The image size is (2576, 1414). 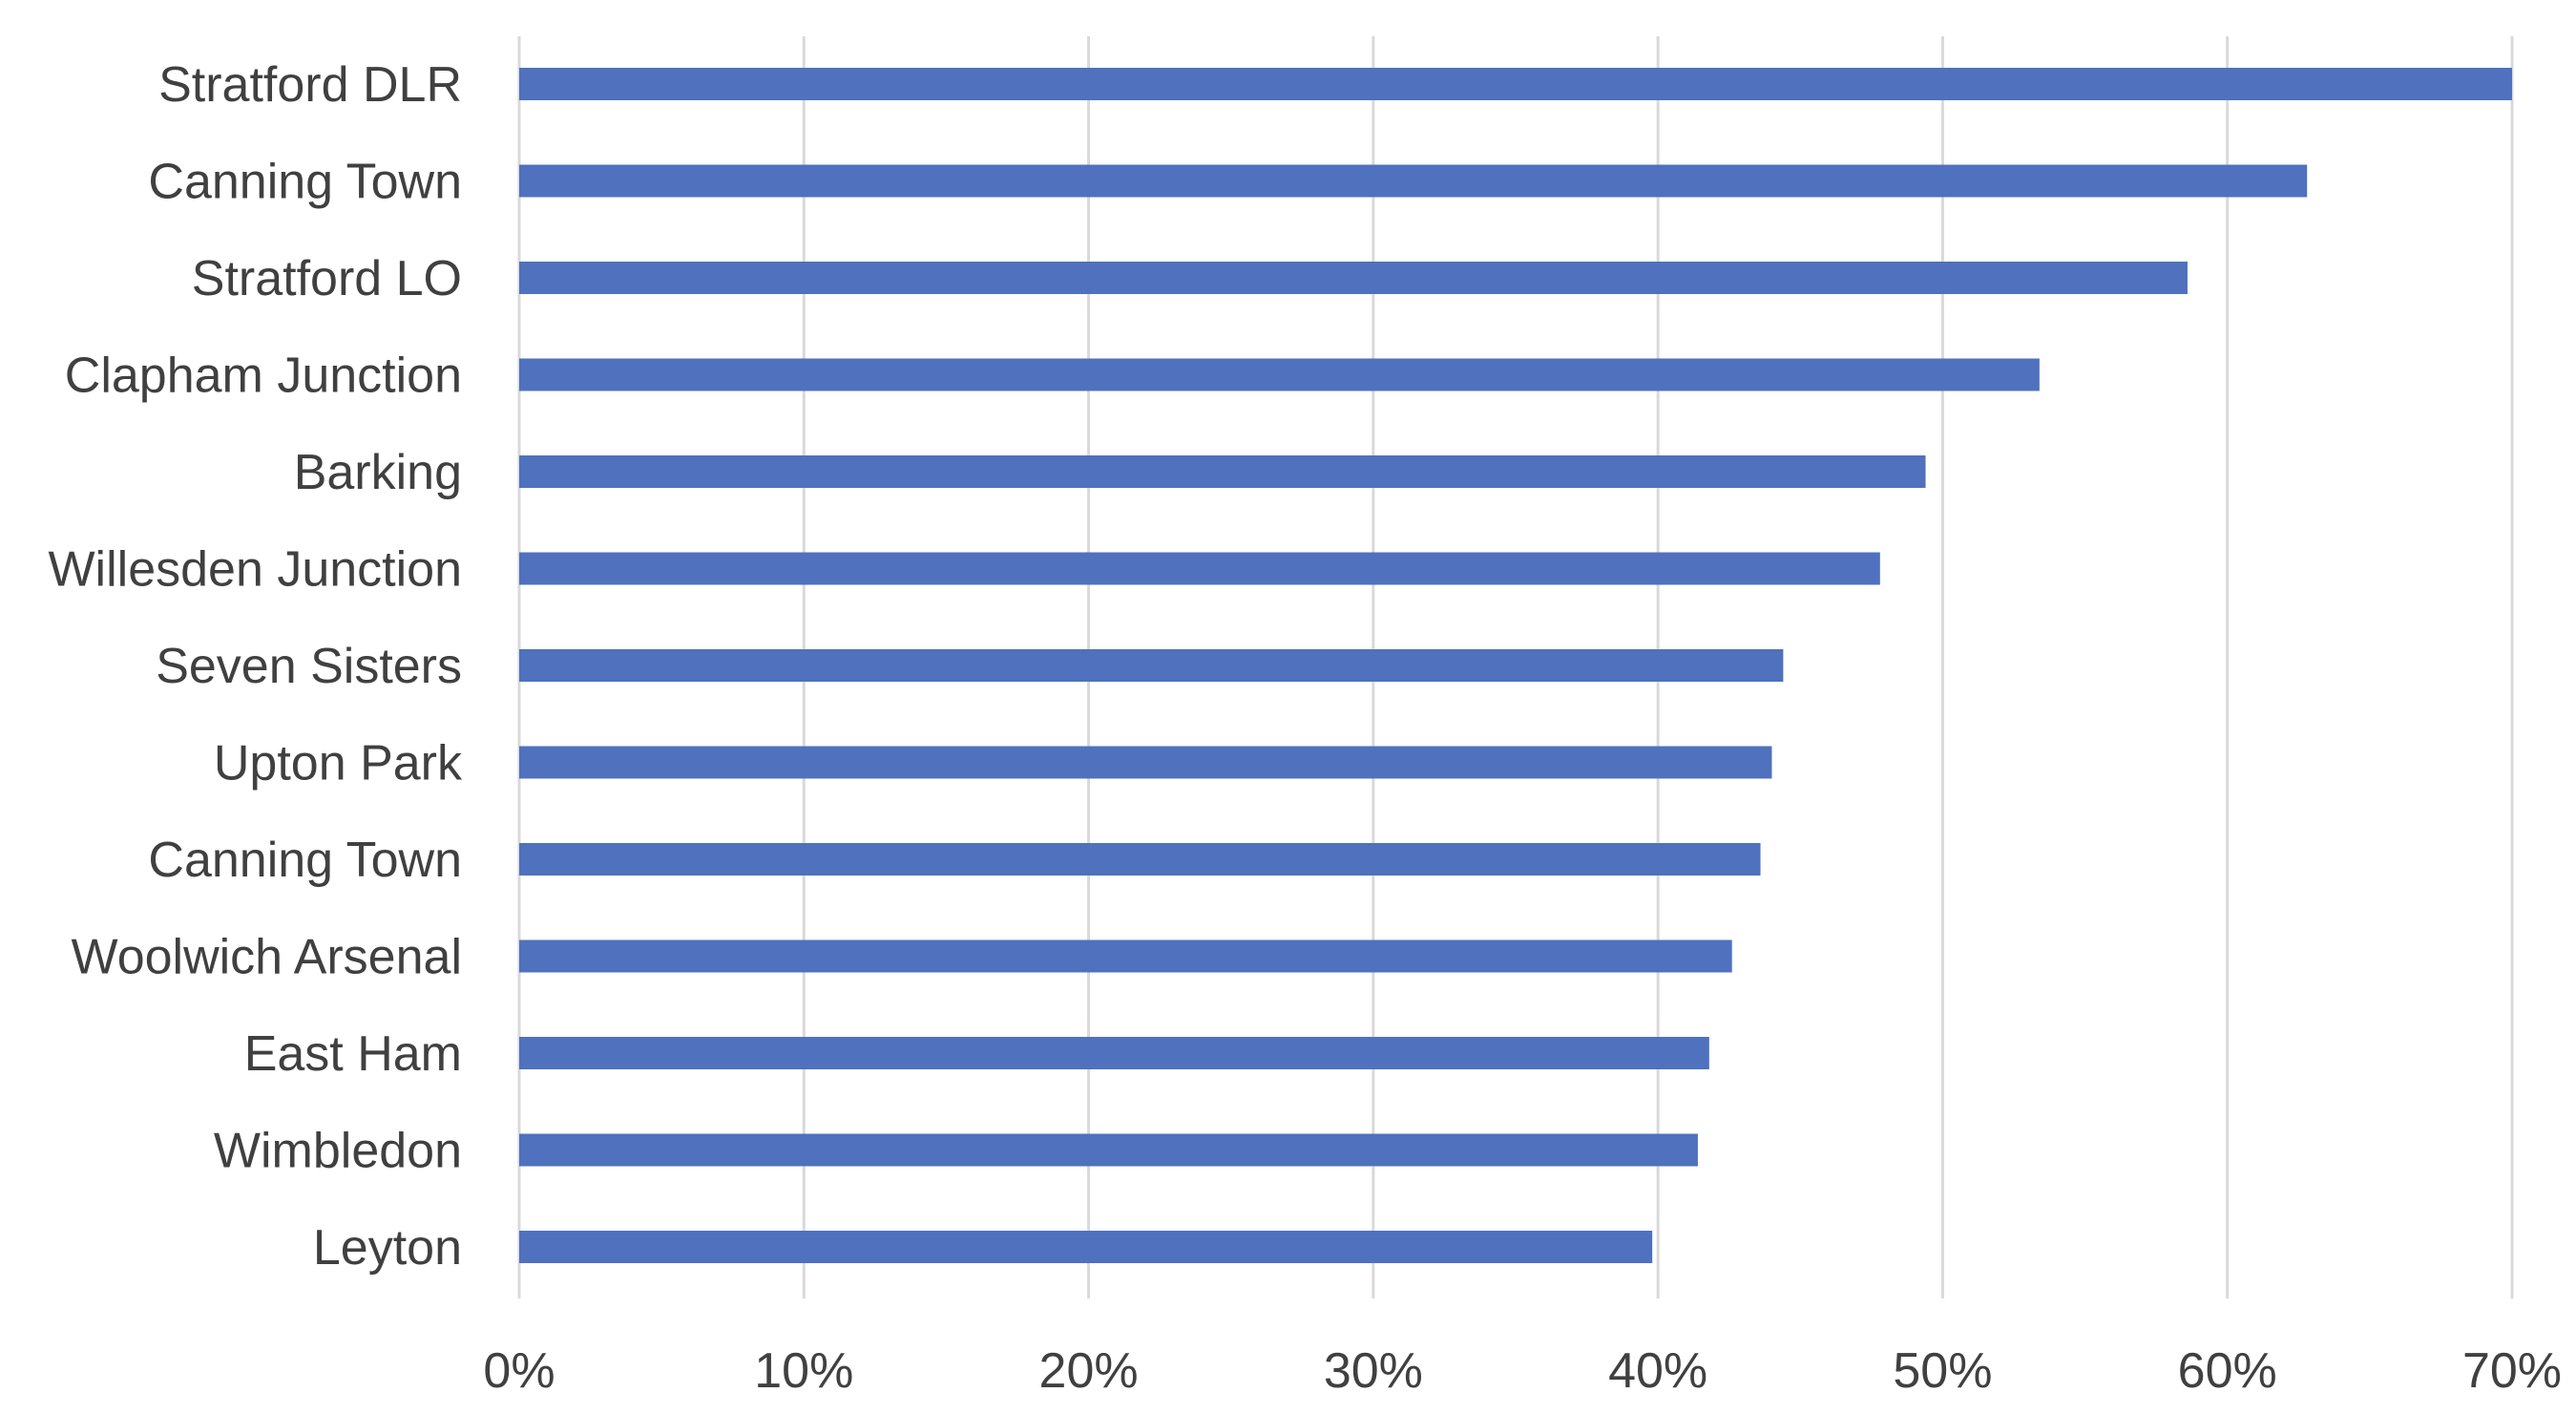 What do you see at coordinates (2512, 1371) in the screenshot?
I see `x-tick-label: 70%` at bounding box center [2512, 1371].